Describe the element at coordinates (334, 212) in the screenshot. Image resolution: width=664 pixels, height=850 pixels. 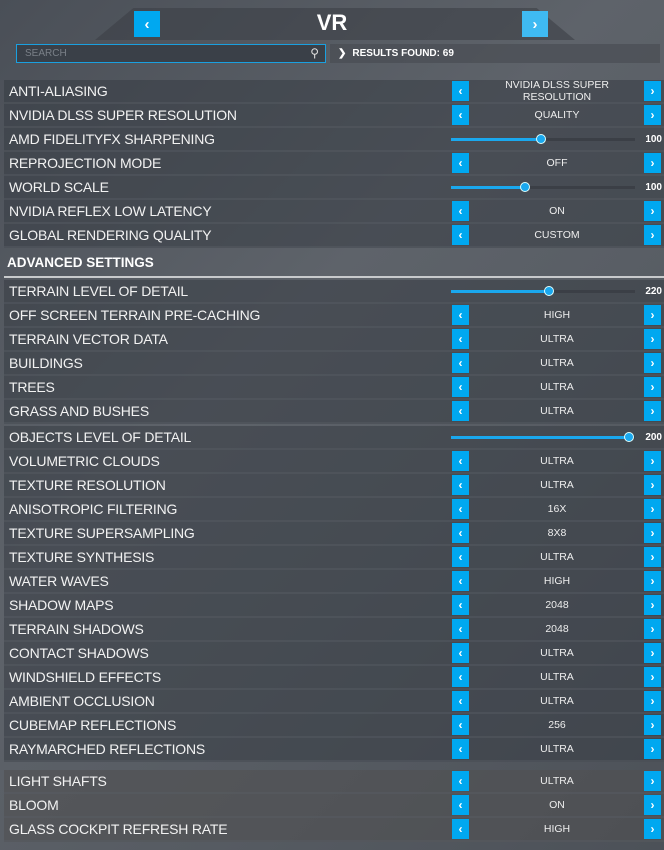
I see `setting-row-nvidia-reflex-low-latency: NVIDIA REFLEX LOW LATENCY ‹ ON ›` at that location.